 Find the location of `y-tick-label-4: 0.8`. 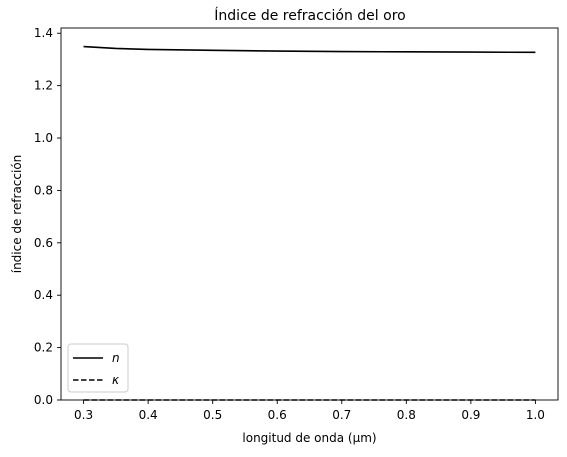

y-tick-label-4: 0.8 is located at coordinates (43, 190).